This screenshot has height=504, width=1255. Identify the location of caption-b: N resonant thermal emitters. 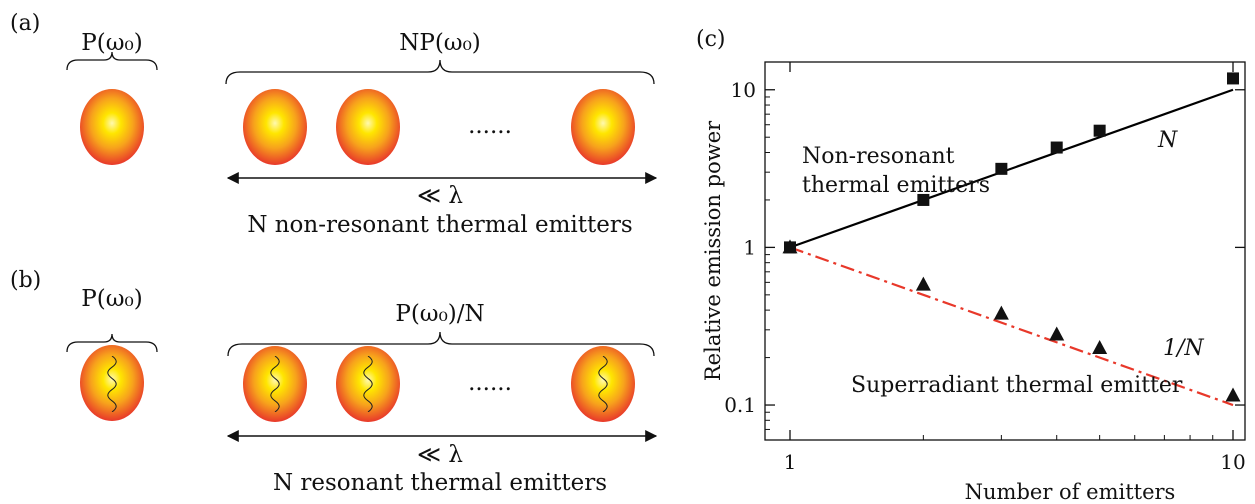
(440, 483).